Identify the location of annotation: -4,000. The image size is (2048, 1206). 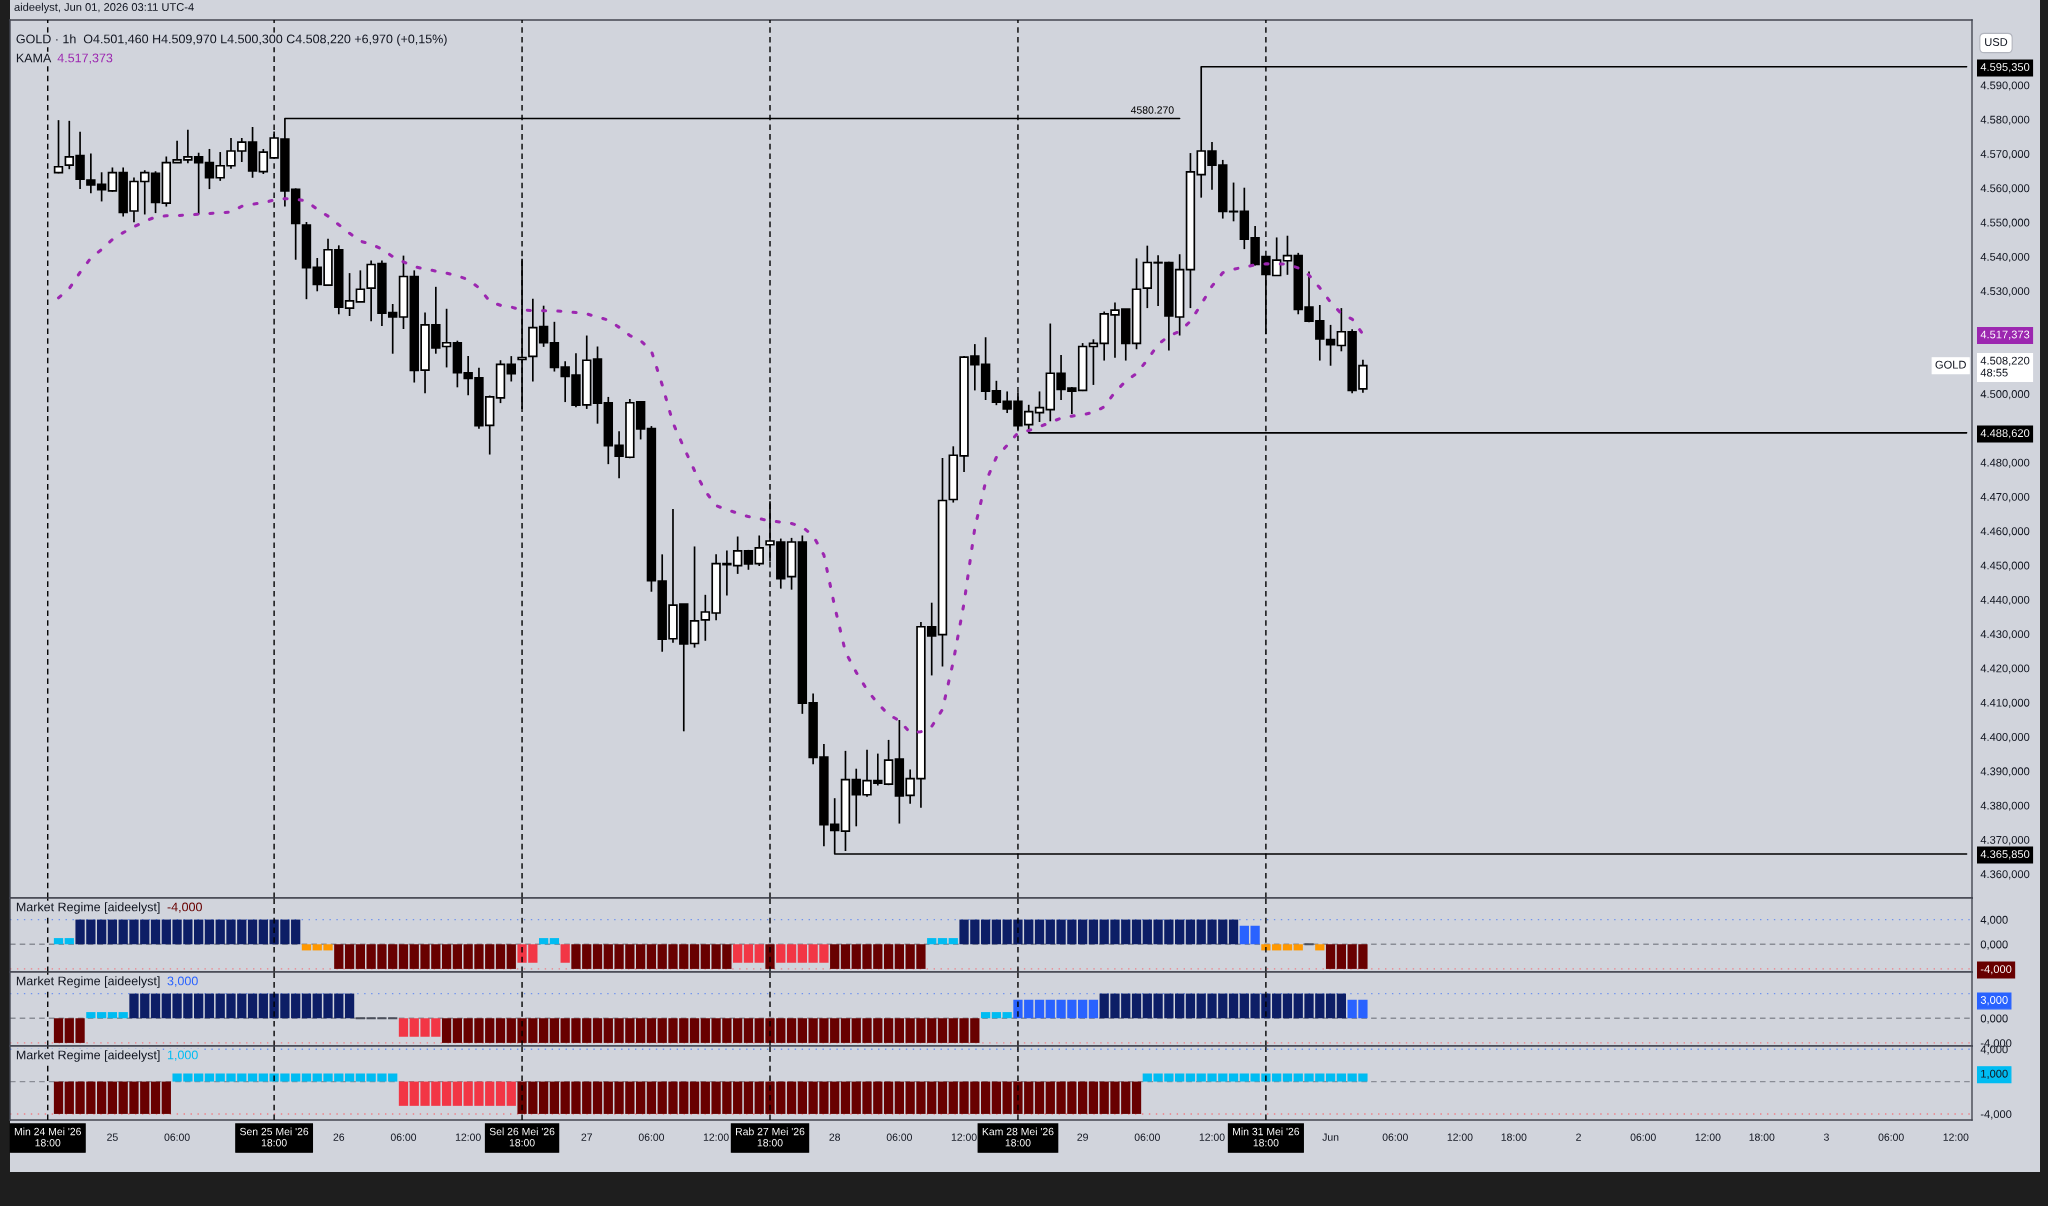
(184, 907).